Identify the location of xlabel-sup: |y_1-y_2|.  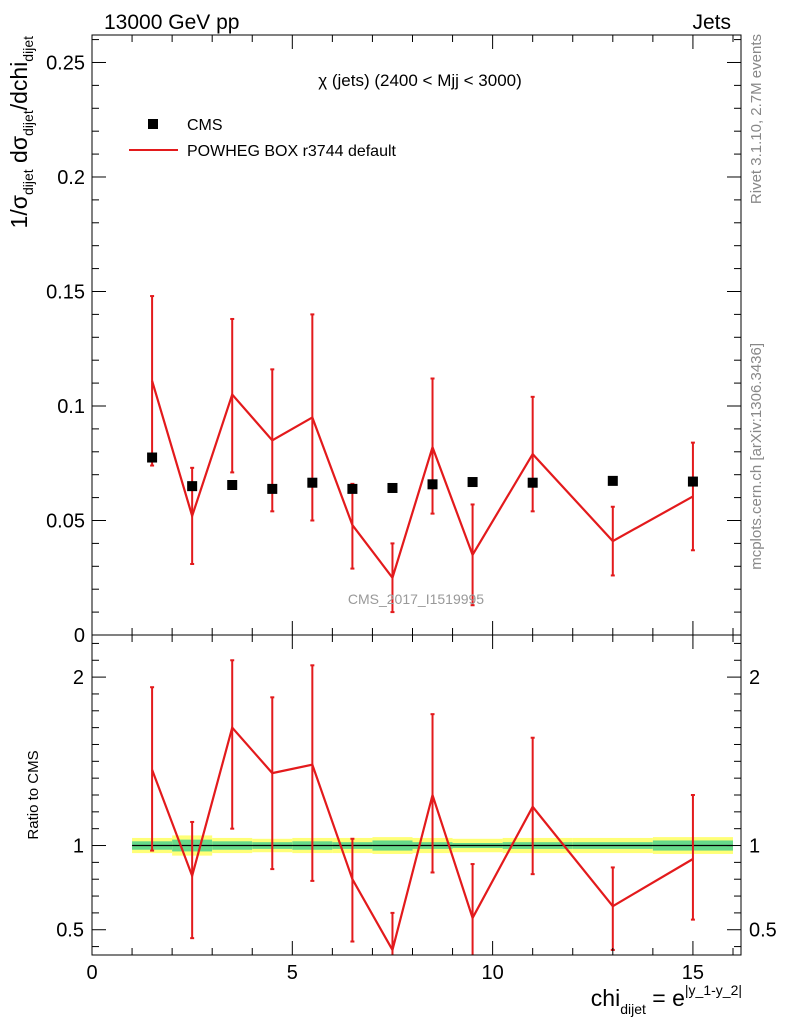
(713, 990).